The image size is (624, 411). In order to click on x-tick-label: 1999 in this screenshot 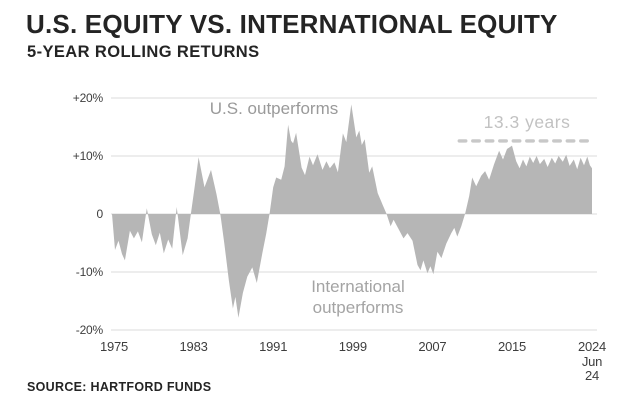, I will do `click(352, 346)`.